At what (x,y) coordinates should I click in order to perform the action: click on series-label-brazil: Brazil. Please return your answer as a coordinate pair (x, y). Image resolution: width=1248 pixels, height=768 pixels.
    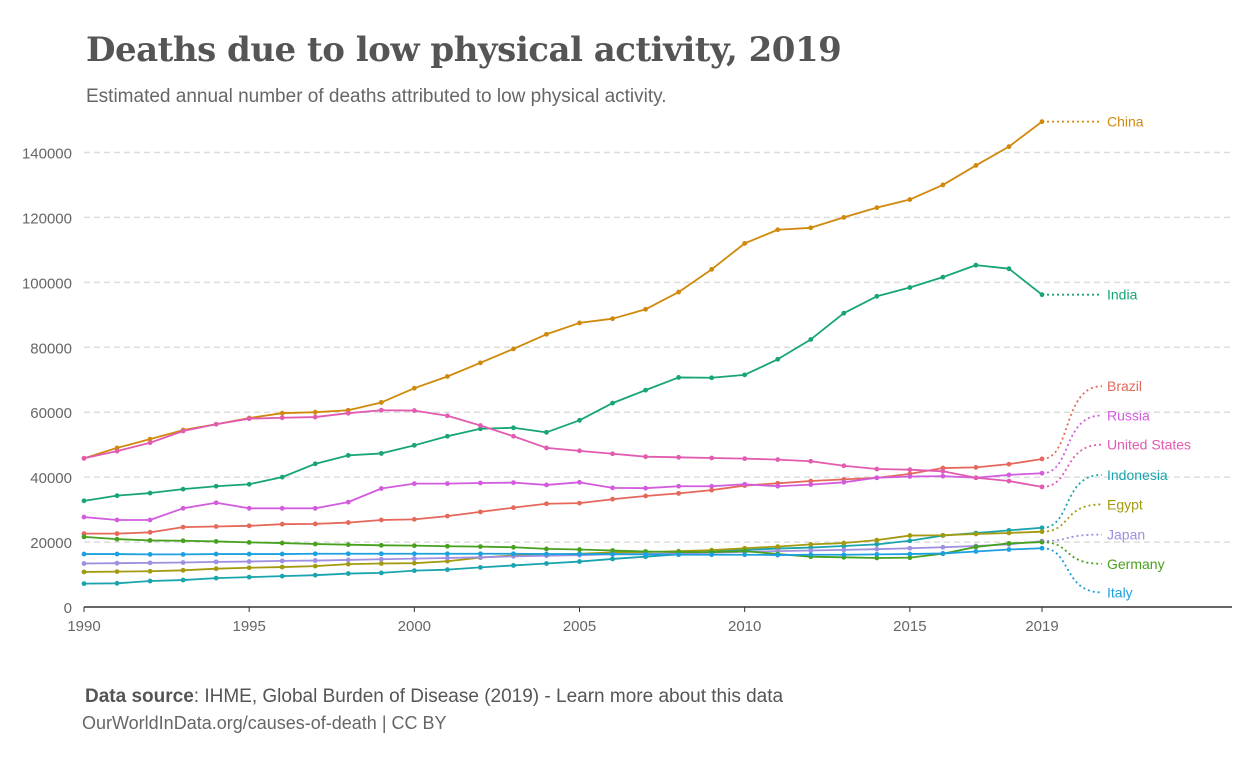
    Looking at the image, I should click on (1124, 386).